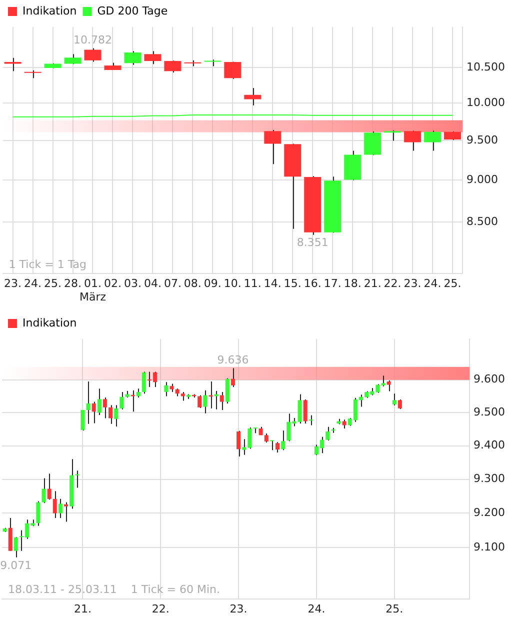 This screenshot has height=620, width=513. Describe the element at coordinates (253, 283) in the screenshot. I see `x-tick-label: 11.` at that location.